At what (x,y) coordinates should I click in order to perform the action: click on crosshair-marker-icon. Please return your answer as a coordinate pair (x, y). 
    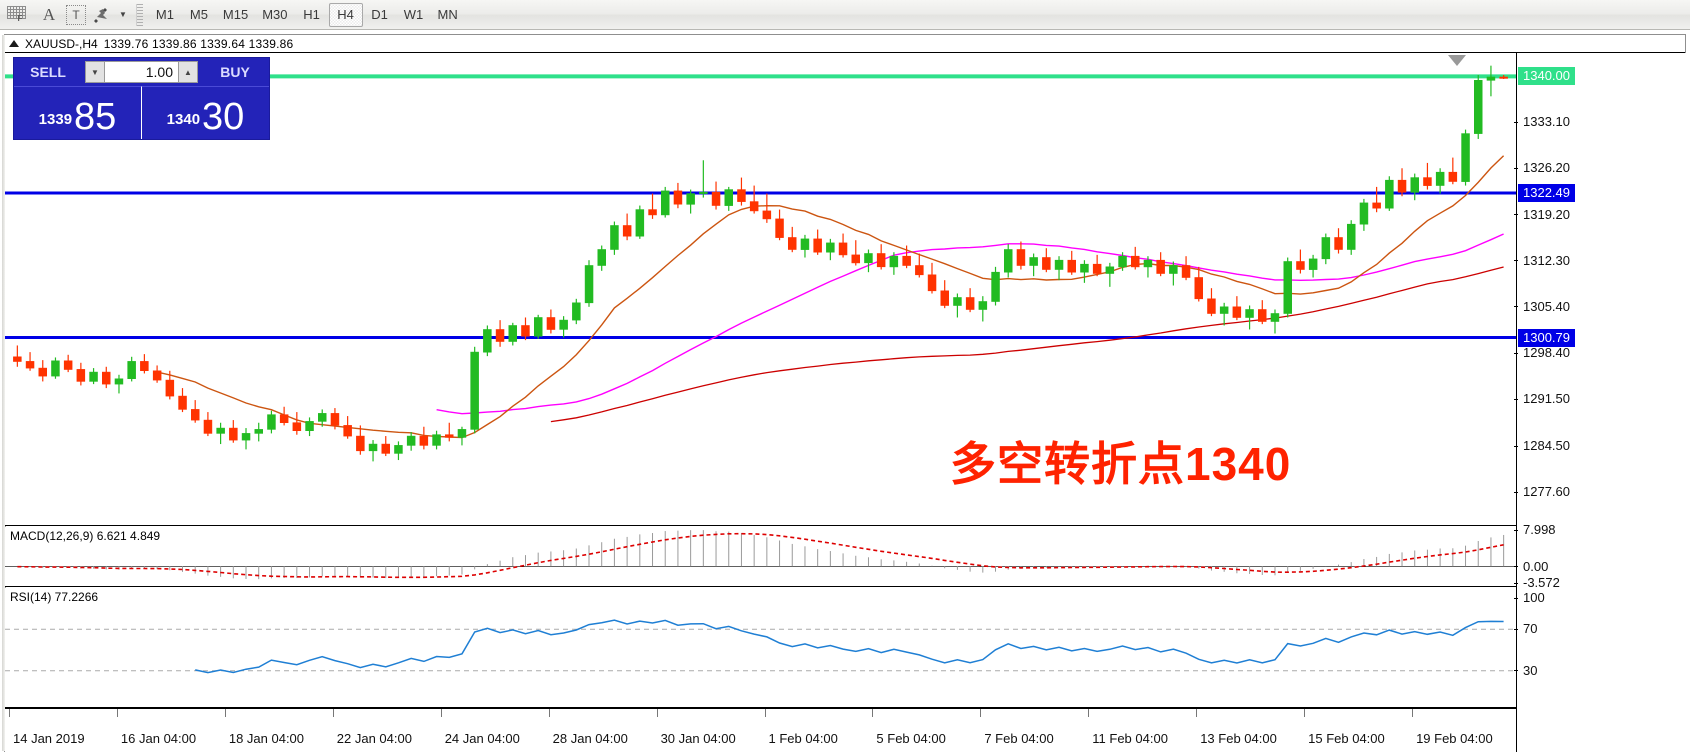
    Looking at the image, I should click on (1456, 60).